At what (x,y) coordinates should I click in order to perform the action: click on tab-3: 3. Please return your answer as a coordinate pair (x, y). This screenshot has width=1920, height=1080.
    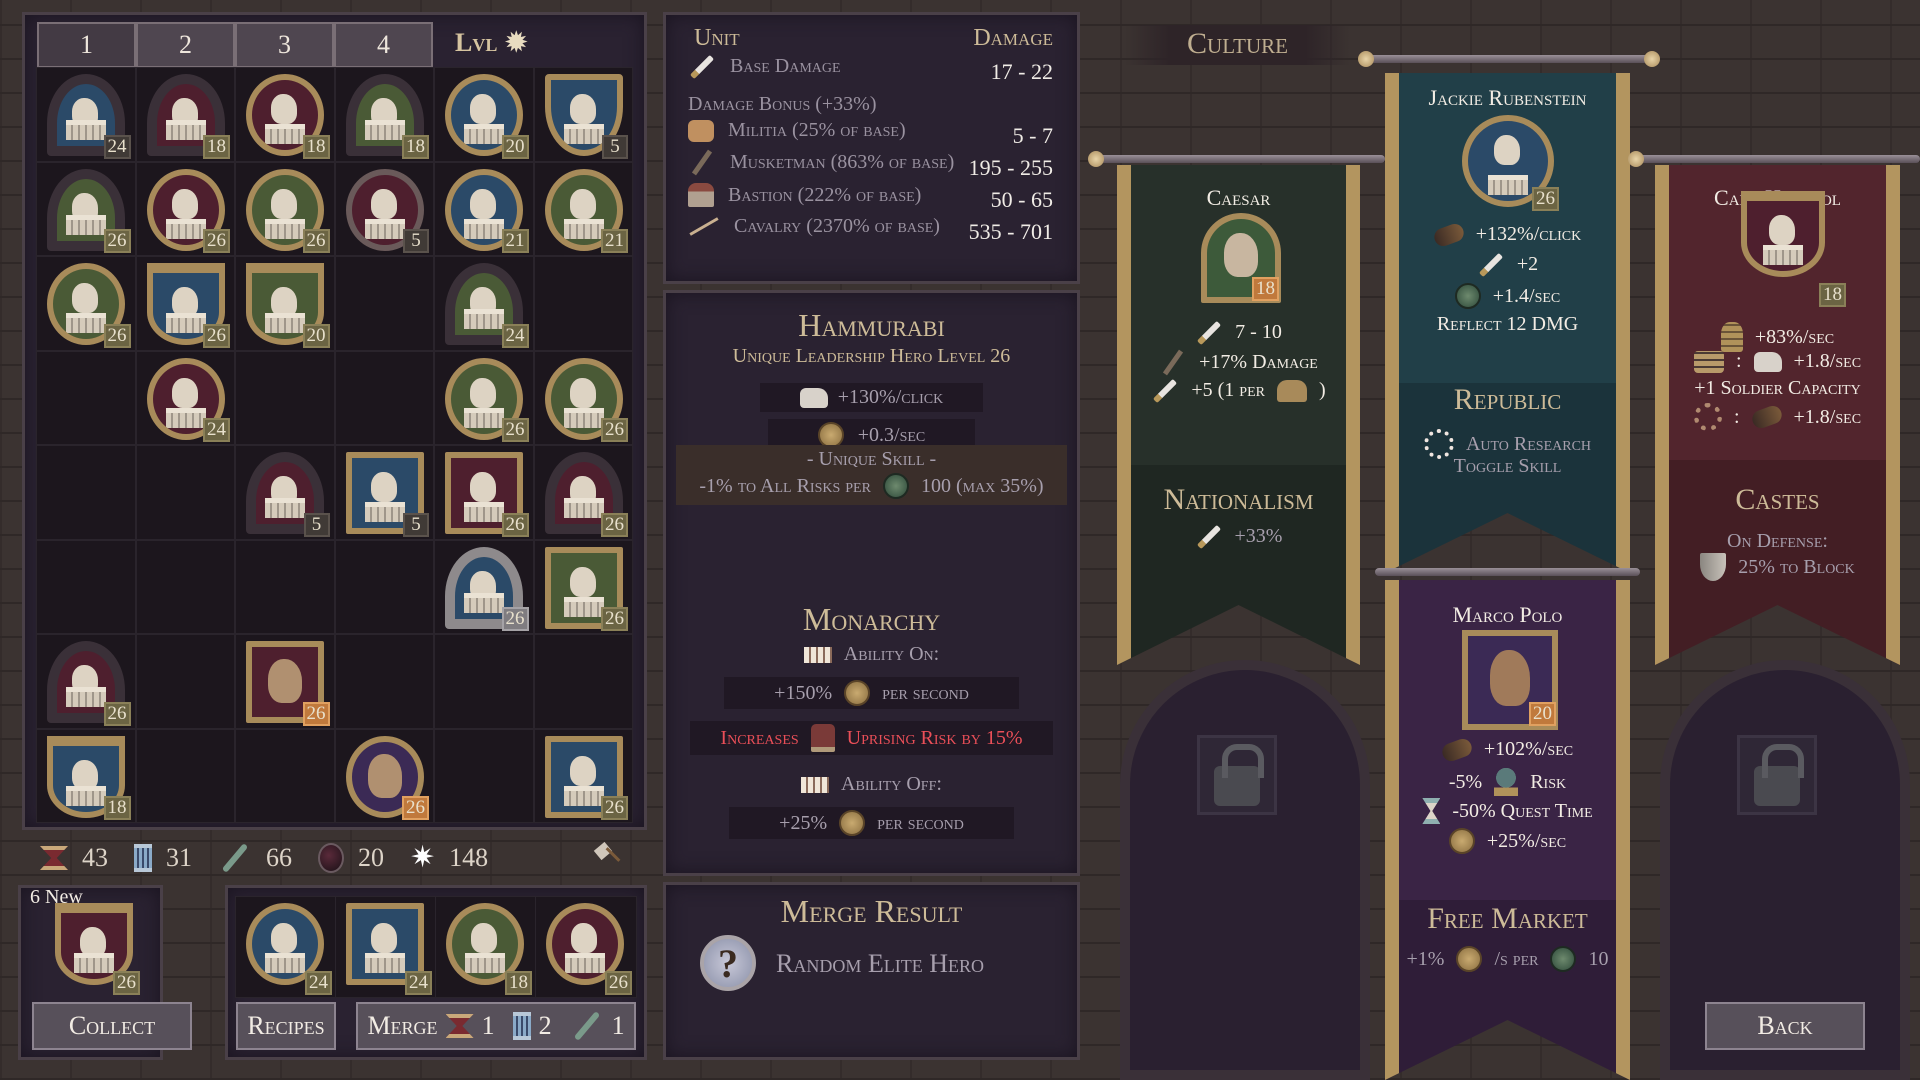
    Looking at the image, I should click on (284, 45).